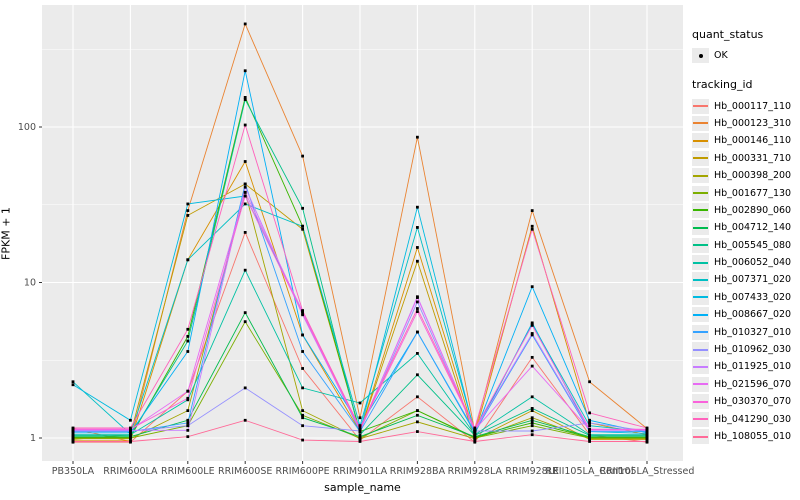 This screenshot has width=800, height=500. I want to click on legend-item-Hb_030370_070: Hb_030370_070, so click(745, 401).